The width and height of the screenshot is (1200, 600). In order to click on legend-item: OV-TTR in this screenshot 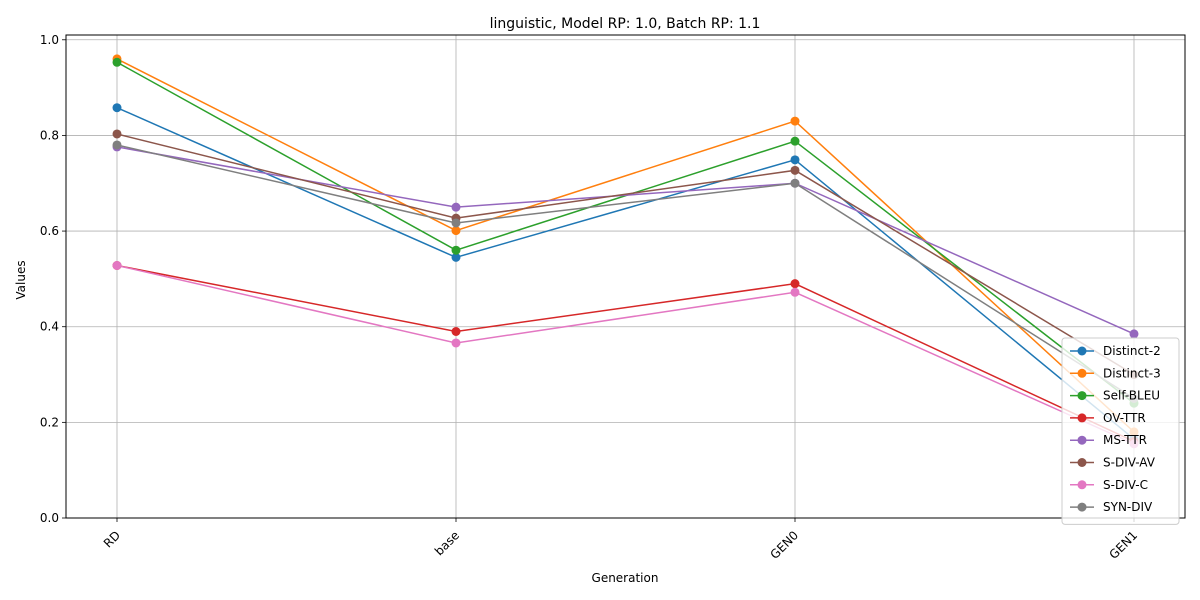, I will do `click(1108, 418)`.